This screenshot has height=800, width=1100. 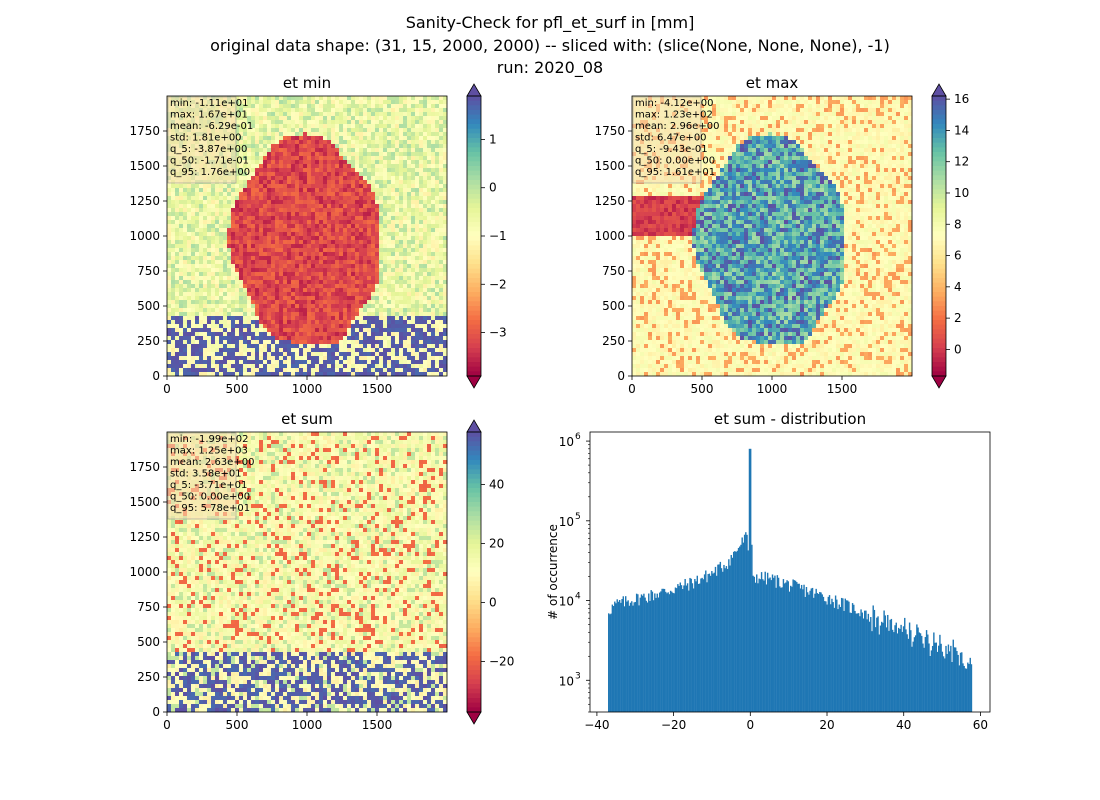 What do you see at coordinates (474, 382) in the screenshot?
I see `colorbar-extend-min` at bounding box center [474, 382].